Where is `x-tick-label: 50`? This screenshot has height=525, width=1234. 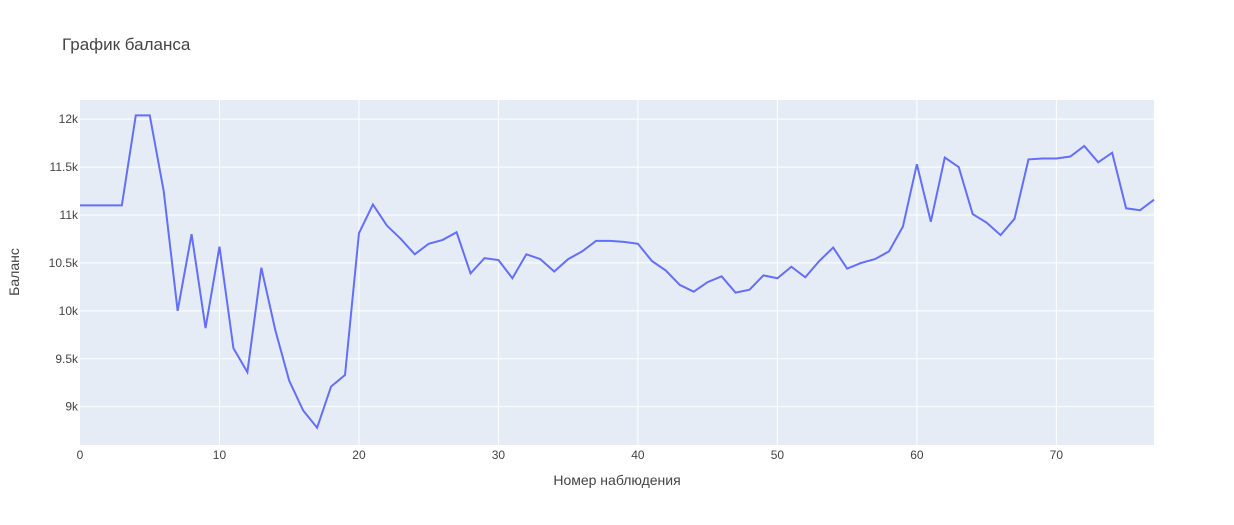
x-tick-label: 50 is located at coordinates (778, 455).